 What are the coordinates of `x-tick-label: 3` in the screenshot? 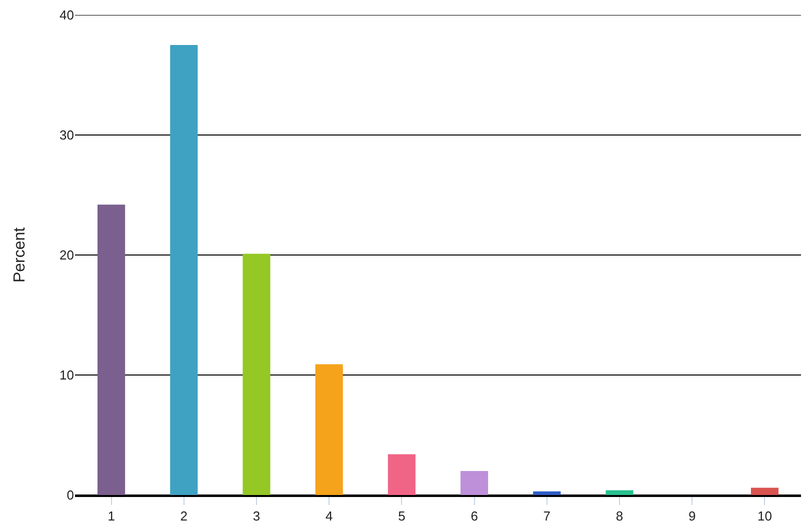 It's located at (256, 516).